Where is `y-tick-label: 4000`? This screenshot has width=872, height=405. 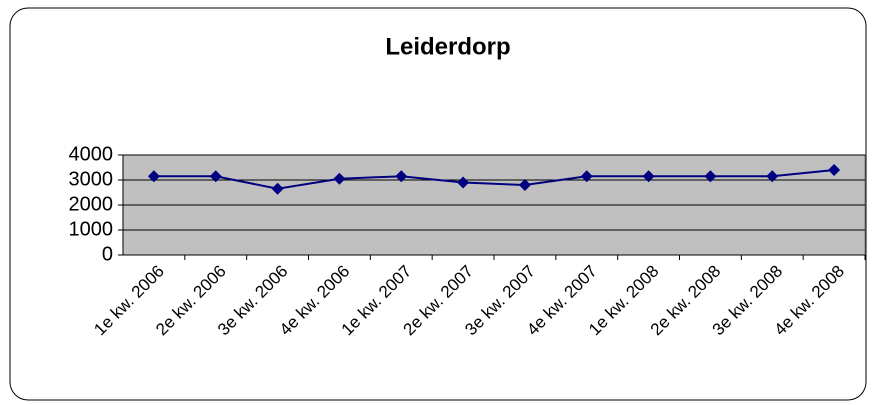
y-tick-label: 4000 is located at coordinates (91, 154).